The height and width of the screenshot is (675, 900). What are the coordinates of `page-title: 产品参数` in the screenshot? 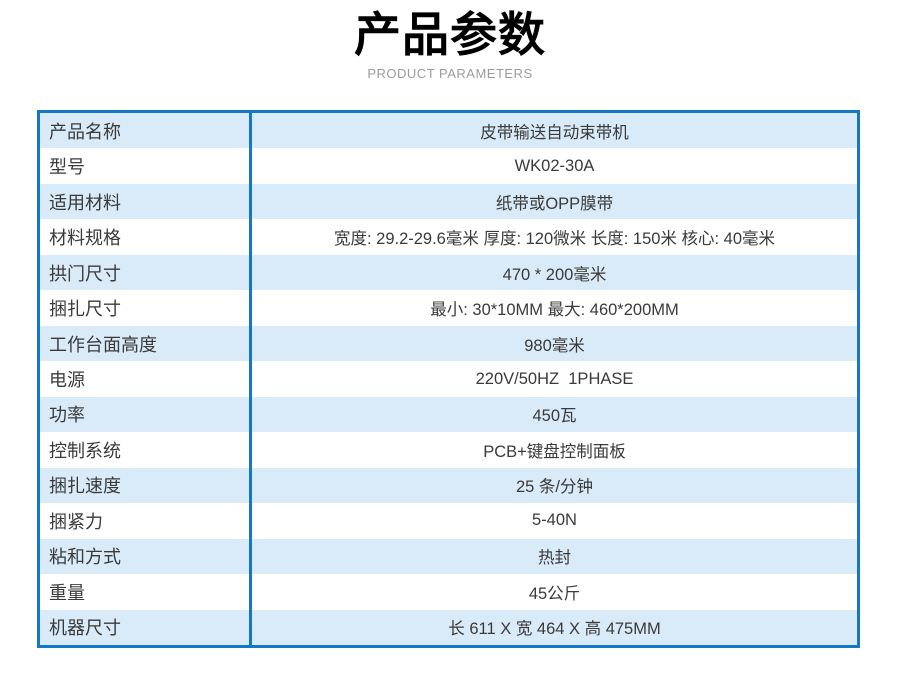 It's located at (450, 34).